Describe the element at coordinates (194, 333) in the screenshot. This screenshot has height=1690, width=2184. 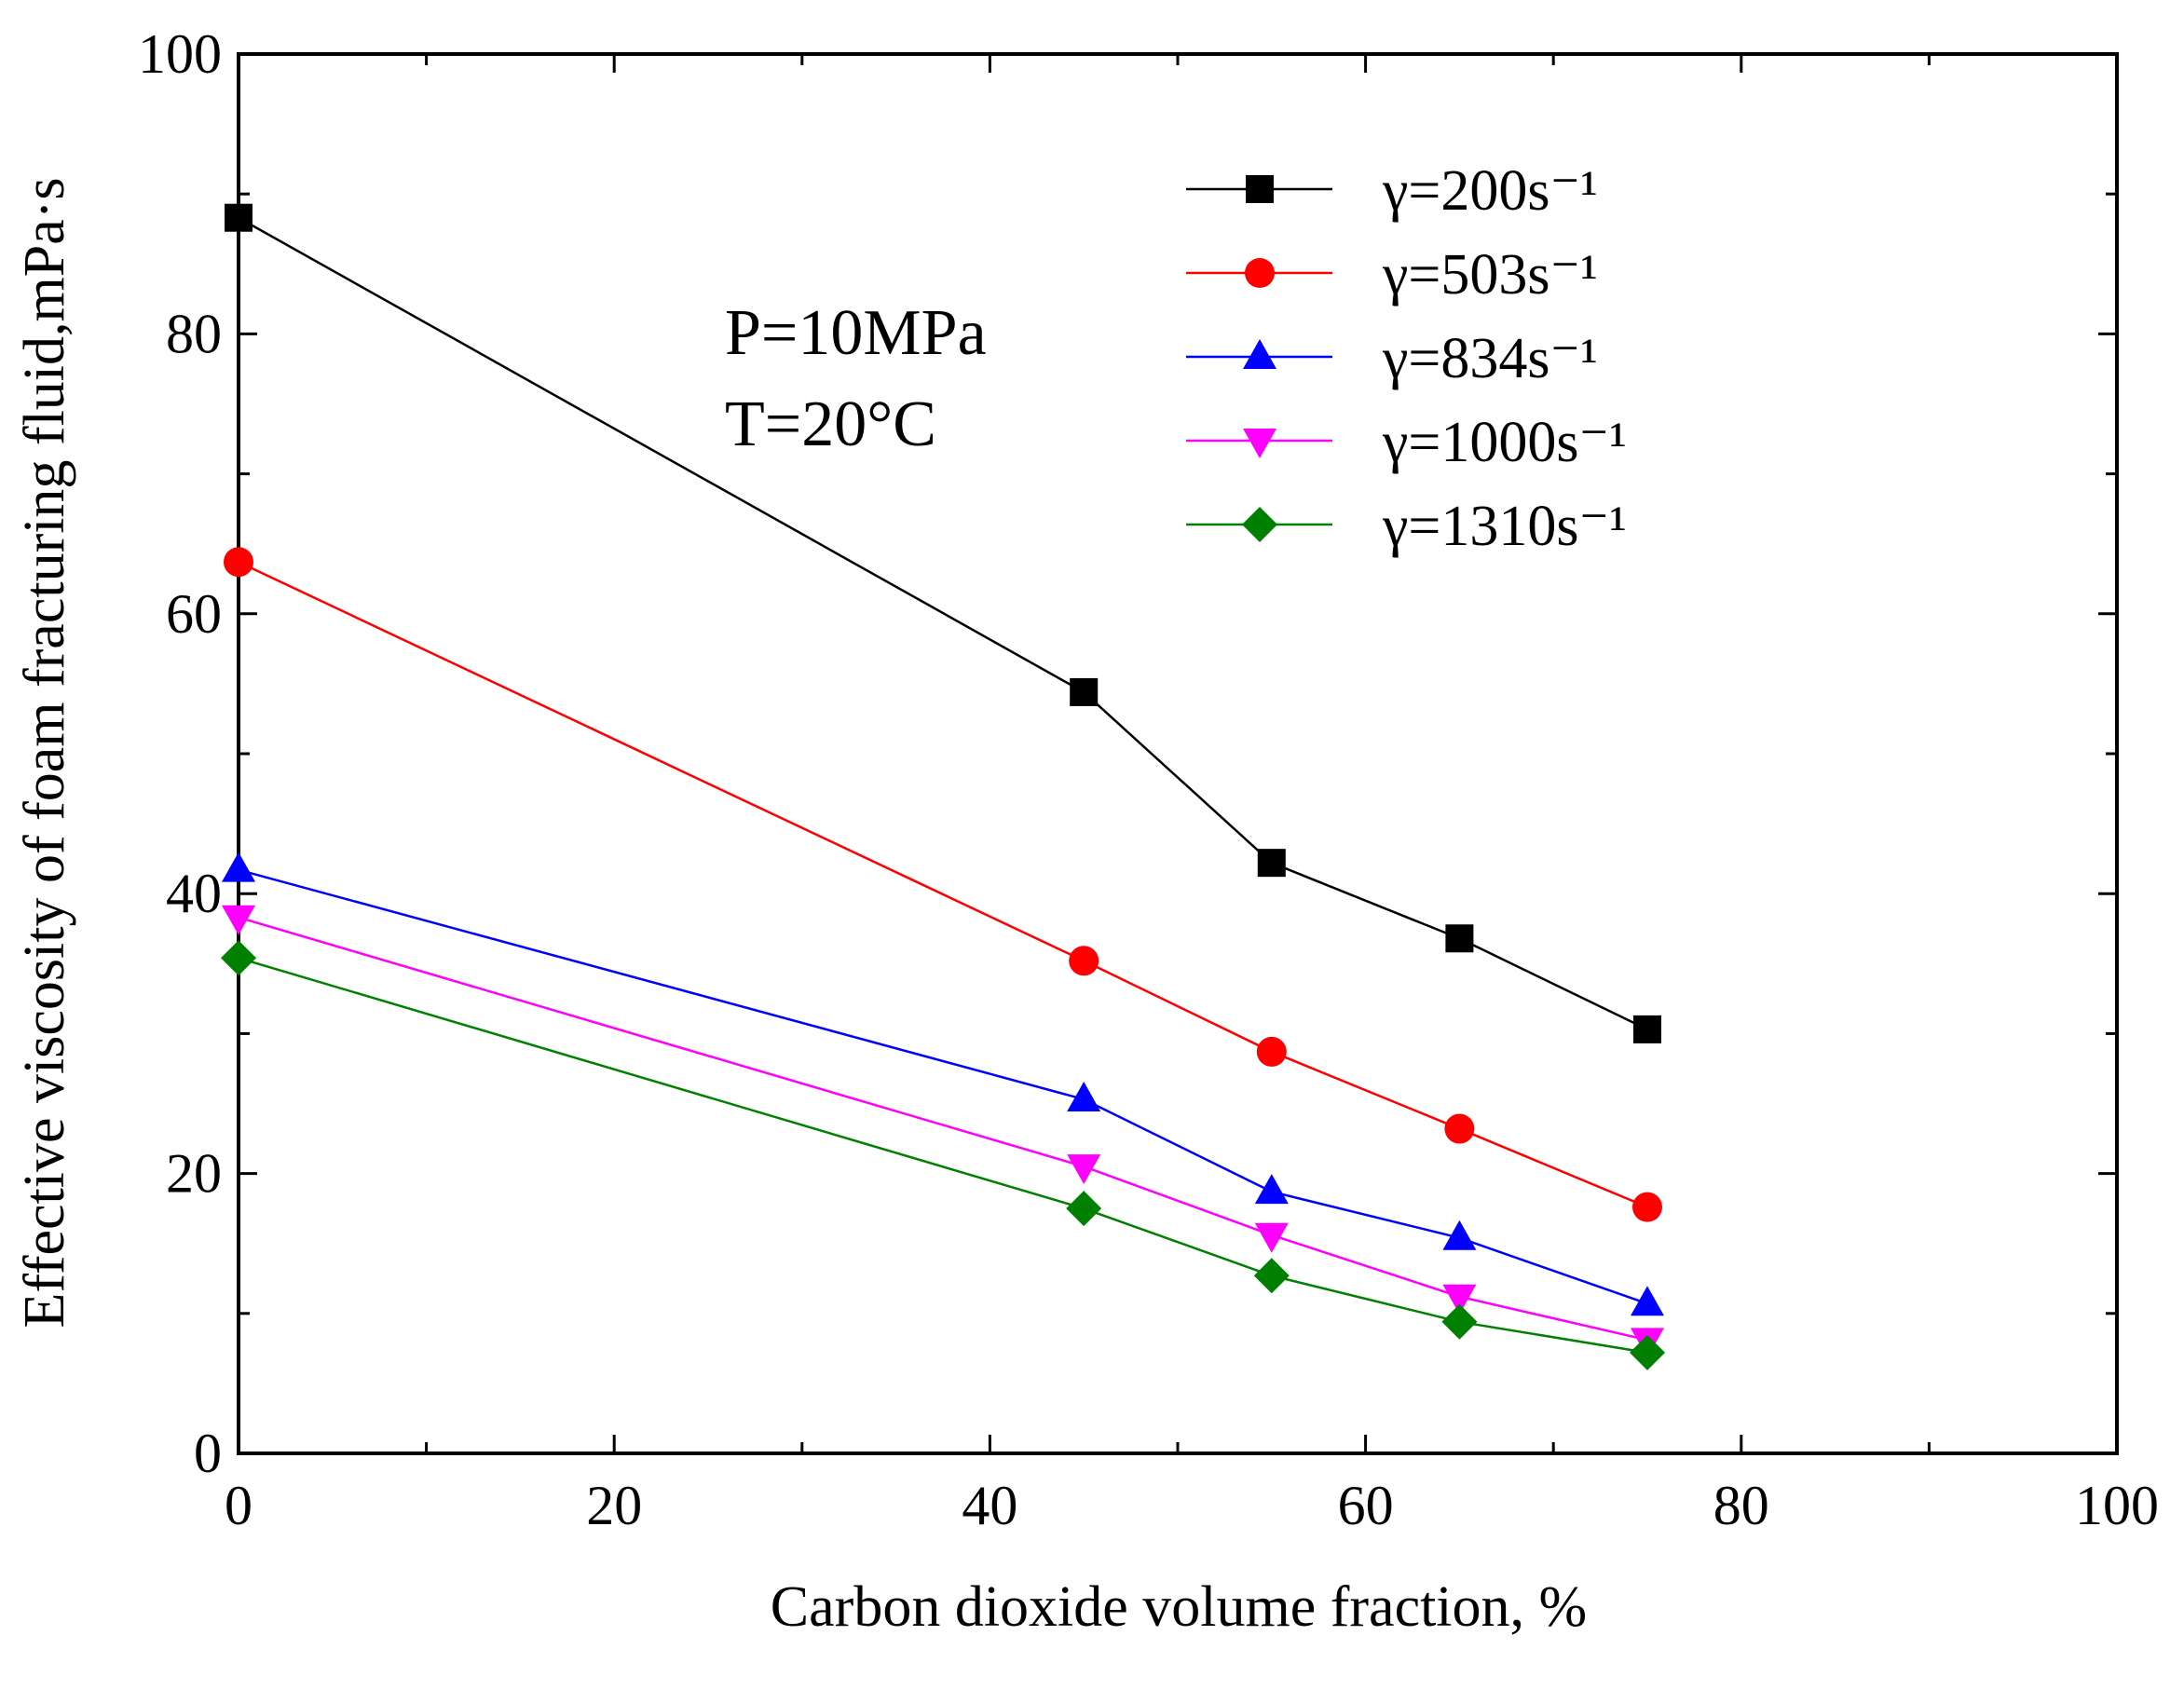
I see `y-tick-label: 80` at that location.